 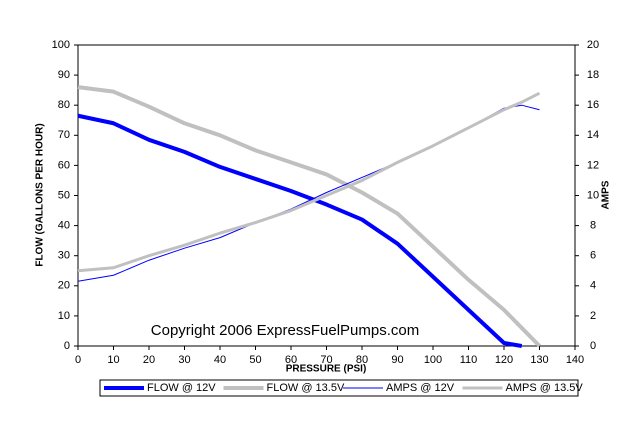 I want to click on y-tick-label: 90, so click(x=64, y=75).